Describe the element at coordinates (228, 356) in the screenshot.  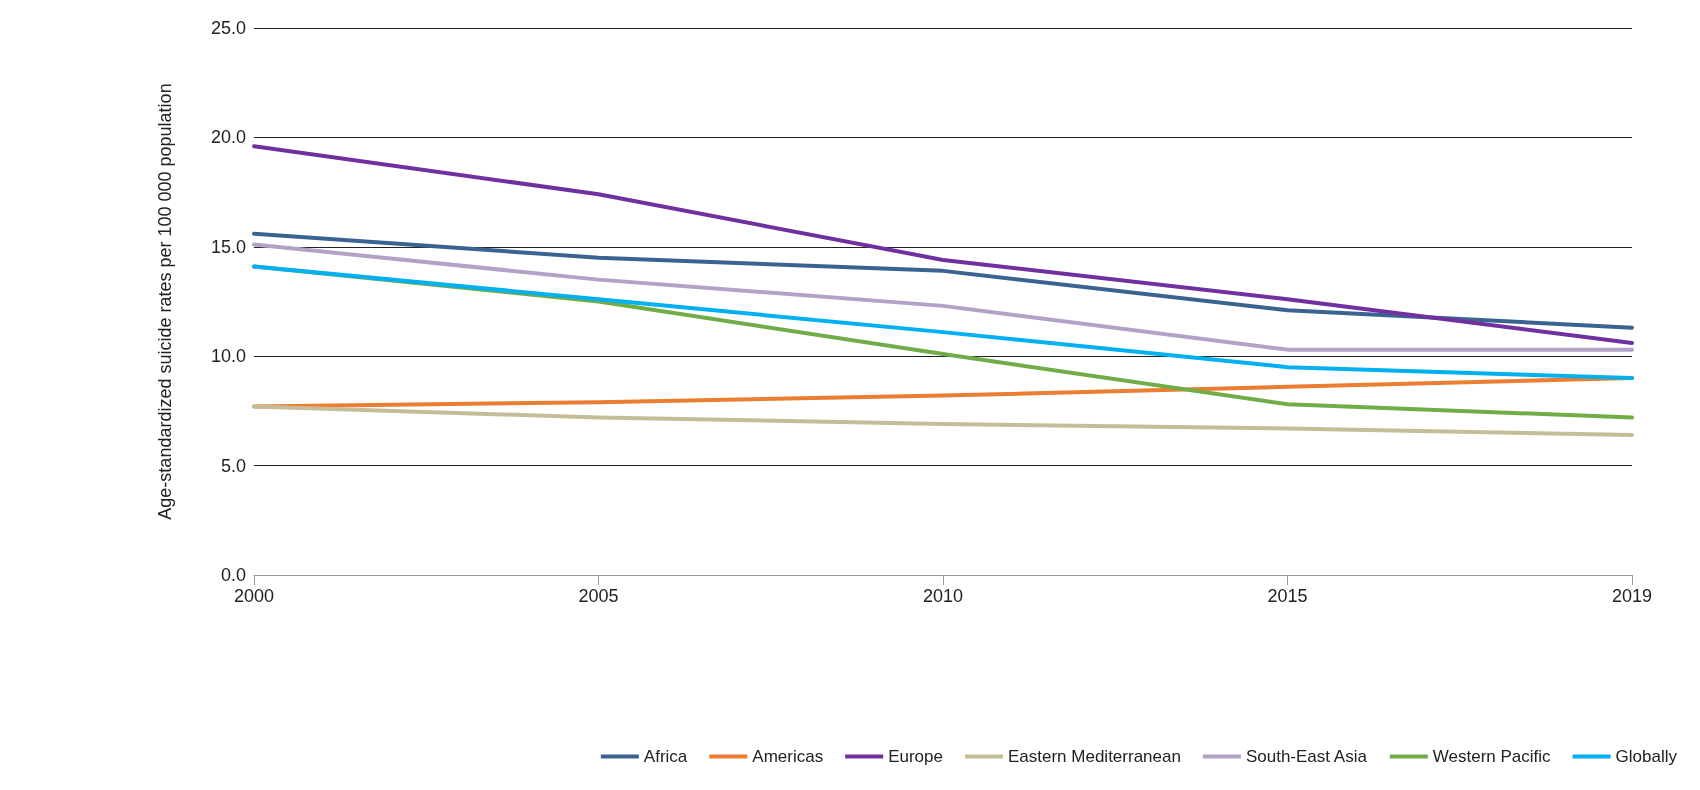
I see `y-tick-label: 10.0` at that location.